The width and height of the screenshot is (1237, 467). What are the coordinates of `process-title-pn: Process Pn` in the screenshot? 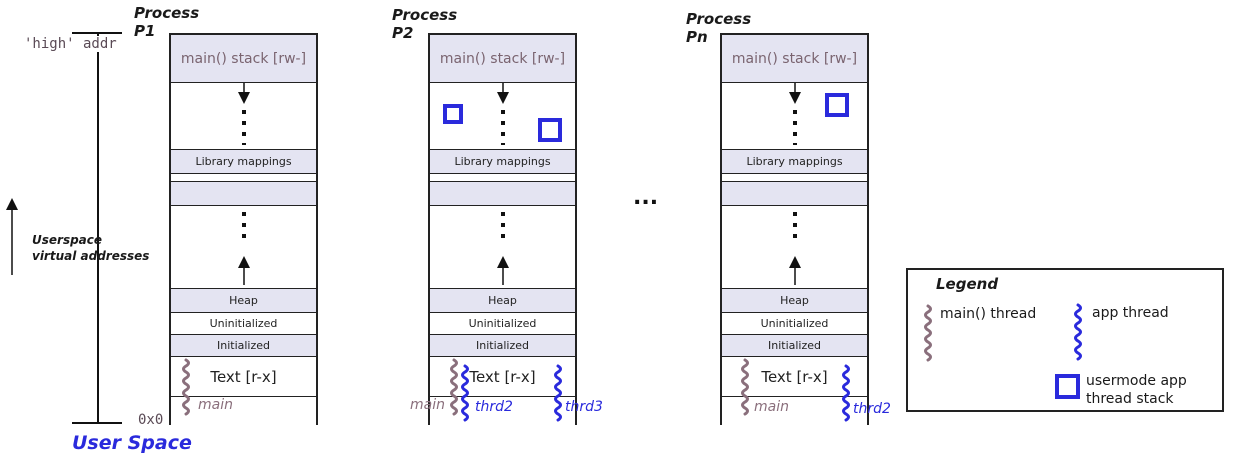 It's located at (719, 28).